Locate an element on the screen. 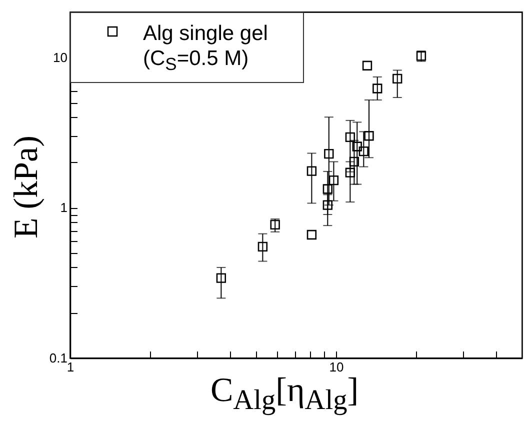  y-tick-label: 1 is located at coordinates (64, 208).